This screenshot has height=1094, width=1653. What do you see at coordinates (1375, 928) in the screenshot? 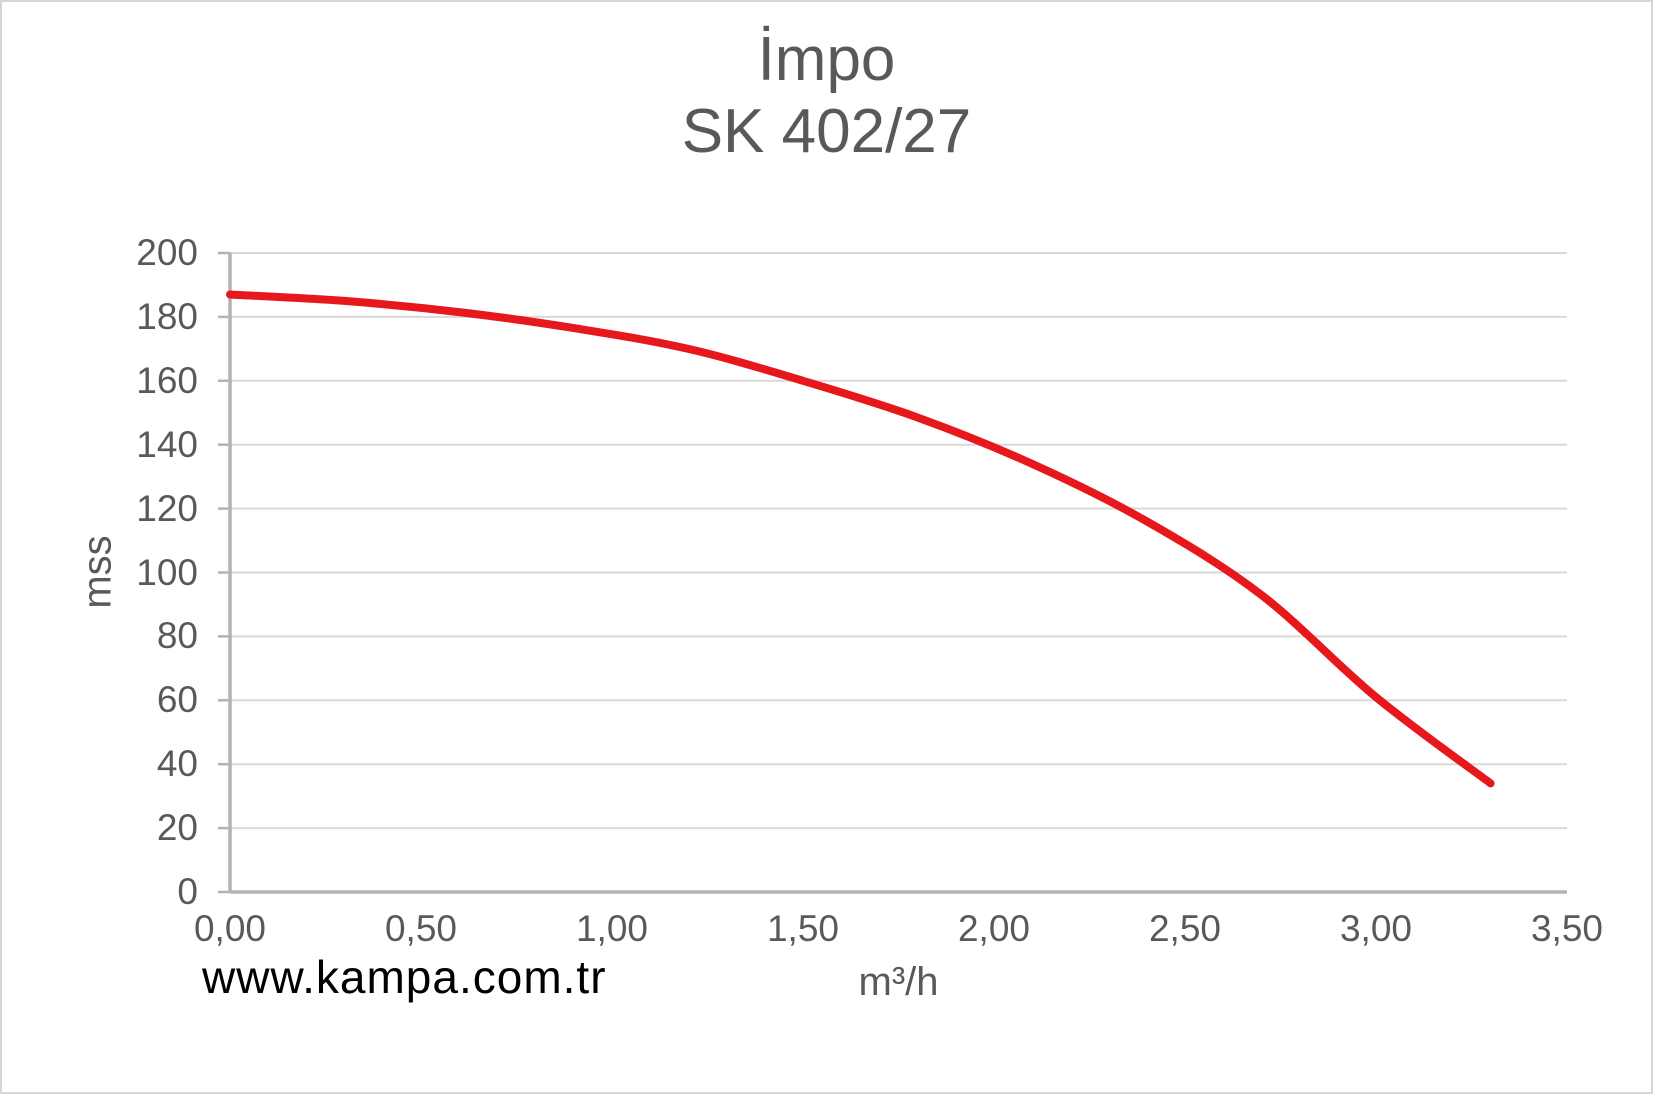
I see `x-tick-label: 3,00` at bounding box center [1375, 928].